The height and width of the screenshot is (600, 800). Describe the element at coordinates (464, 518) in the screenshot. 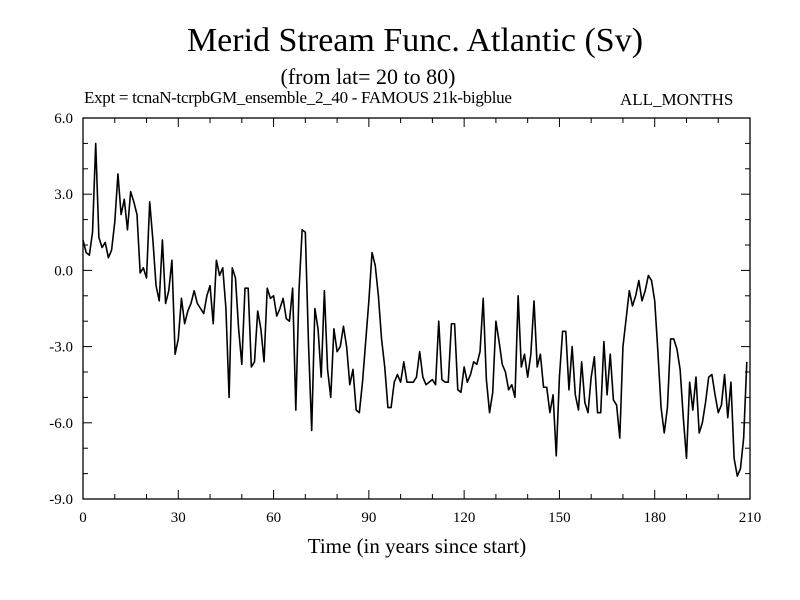

I see `x-tick-label: 120` at that location.